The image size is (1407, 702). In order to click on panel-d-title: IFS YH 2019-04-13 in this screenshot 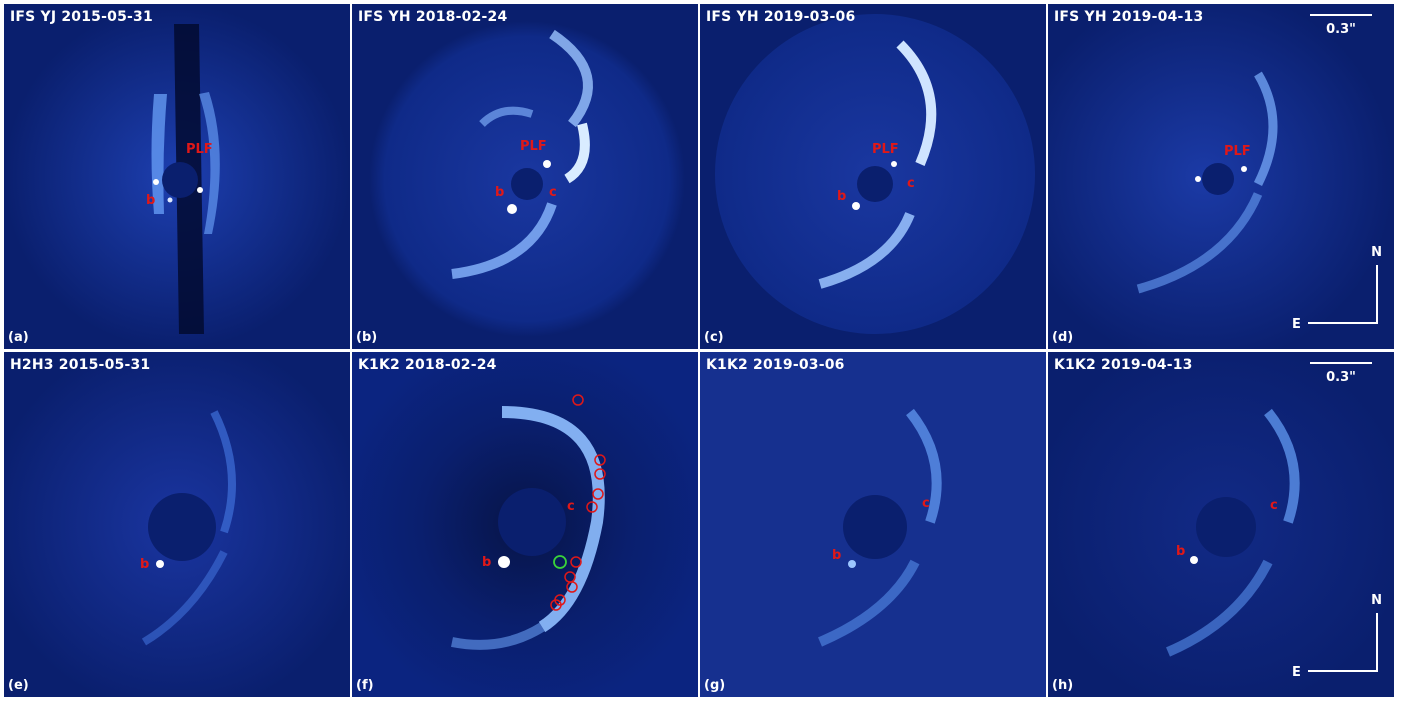, I will do `click(1129, 17)`.